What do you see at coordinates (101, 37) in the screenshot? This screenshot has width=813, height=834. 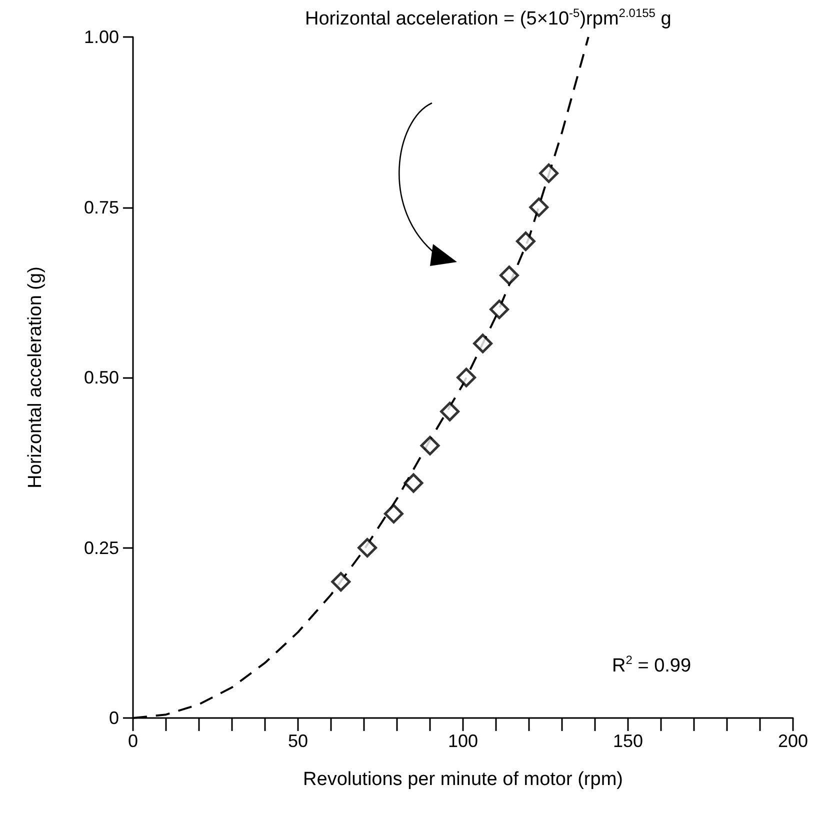 I see `y-tick-label: 1.00` at bounding box center [101, 37].